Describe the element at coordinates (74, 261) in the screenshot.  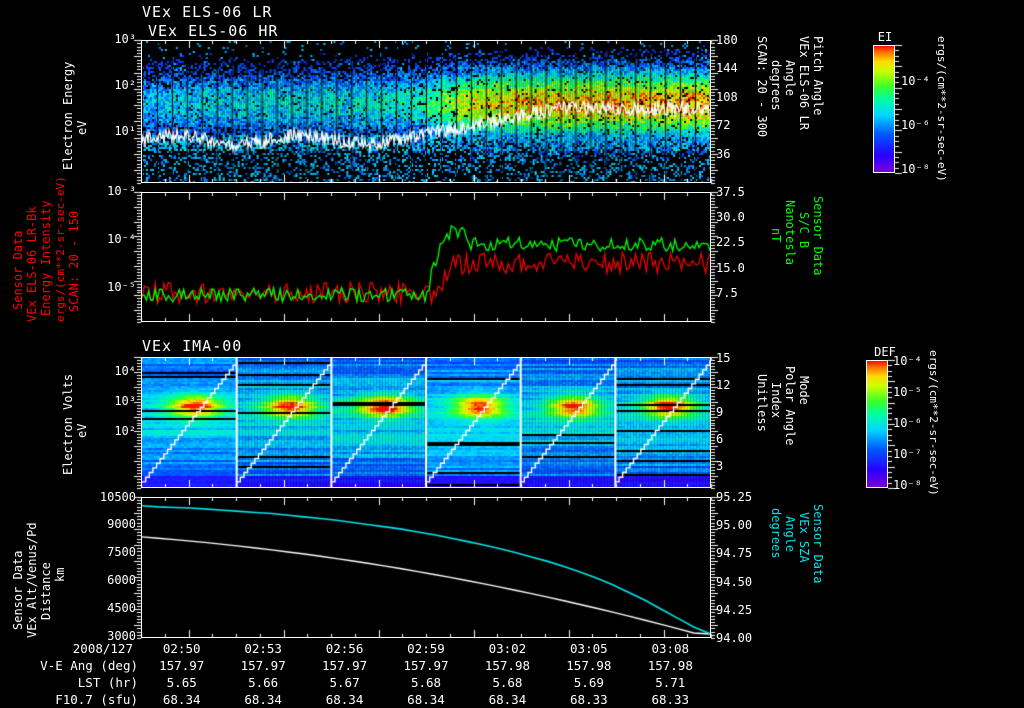
I see `panel2-left-axis-title-5: SCAN: 20 - 150` at that location.